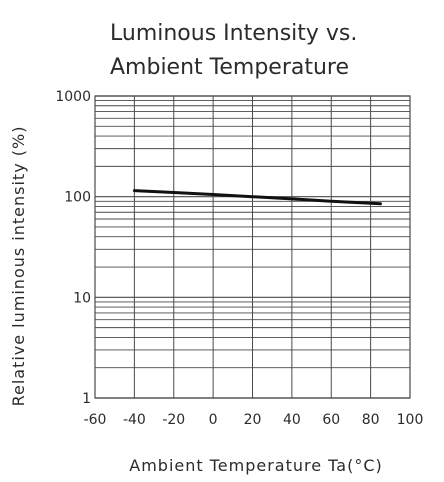 This screenshot has height=482, width=444. I want to click on x-tick-label: 60, so click(331, 420).